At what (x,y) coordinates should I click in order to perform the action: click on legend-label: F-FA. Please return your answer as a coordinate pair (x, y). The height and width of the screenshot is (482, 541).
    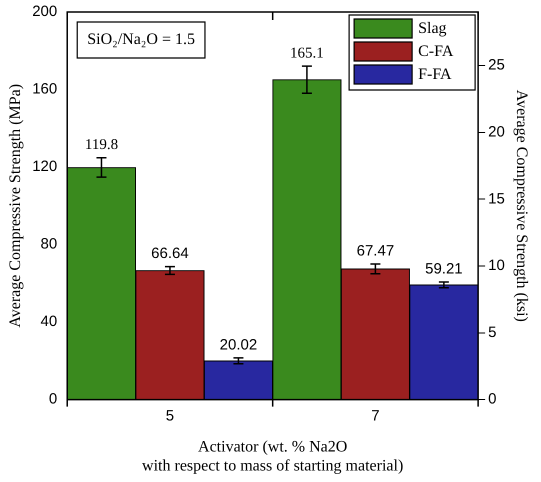
    Looking at the image, I should click on (435, 75).